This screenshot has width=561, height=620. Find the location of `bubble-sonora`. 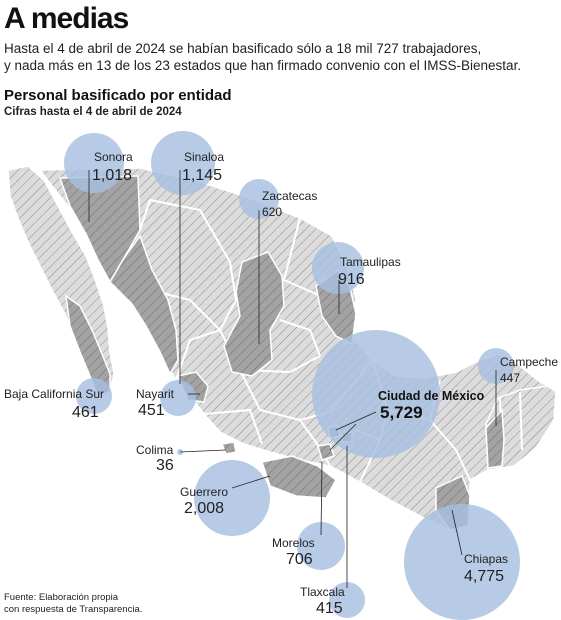

bubble-sonora is located at coordinates (94, 163).